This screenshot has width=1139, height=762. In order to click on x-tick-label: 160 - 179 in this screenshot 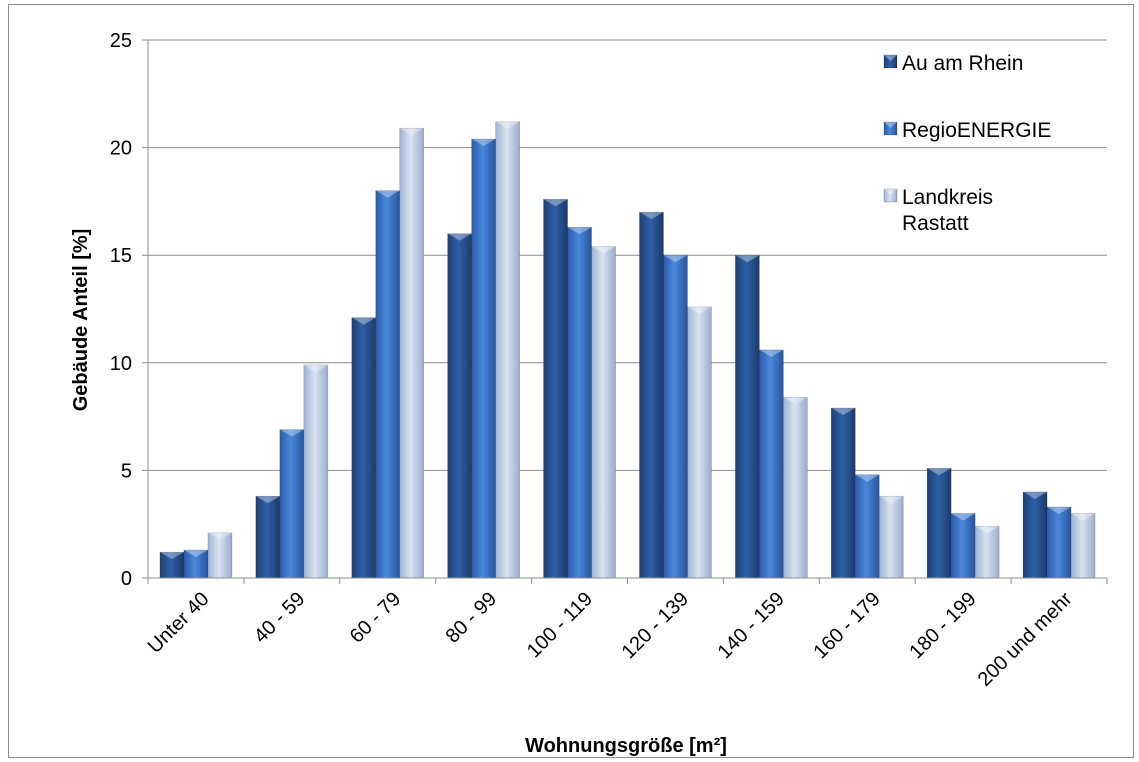, I will do `click(846, 625)`.